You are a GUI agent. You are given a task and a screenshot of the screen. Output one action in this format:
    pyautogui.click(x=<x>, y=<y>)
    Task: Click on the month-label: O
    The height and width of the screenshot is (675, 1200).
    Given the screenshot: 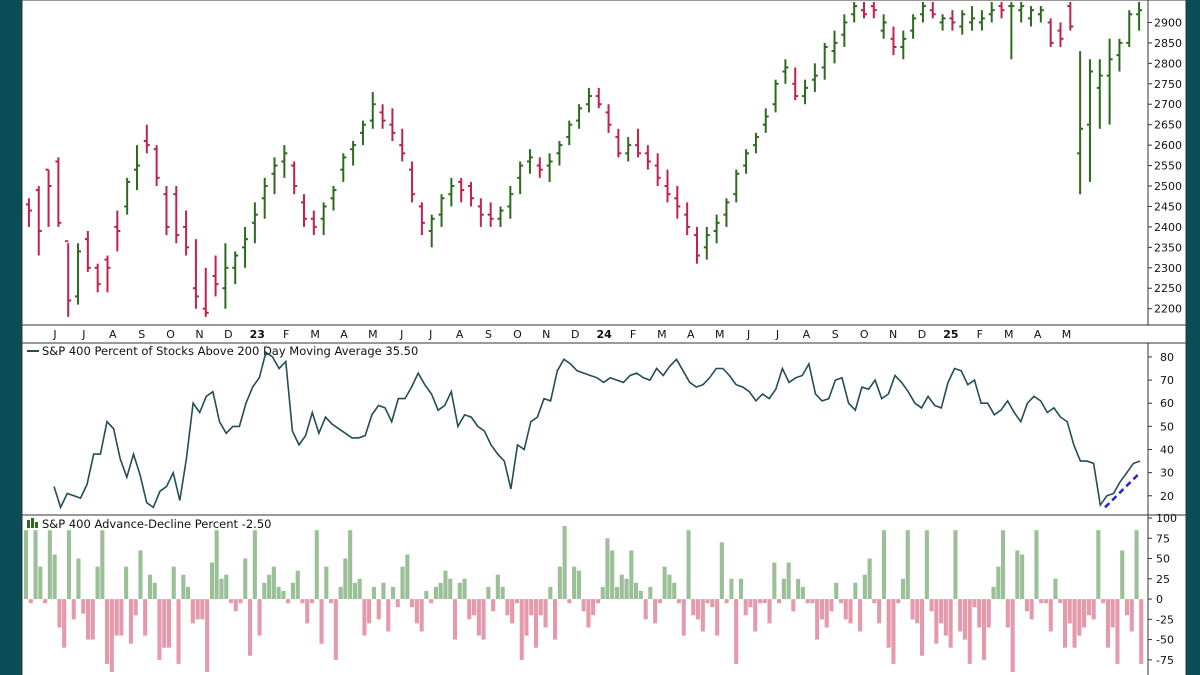 What is the action you would take?
    pyautogui.click(x=517, y=334)
    